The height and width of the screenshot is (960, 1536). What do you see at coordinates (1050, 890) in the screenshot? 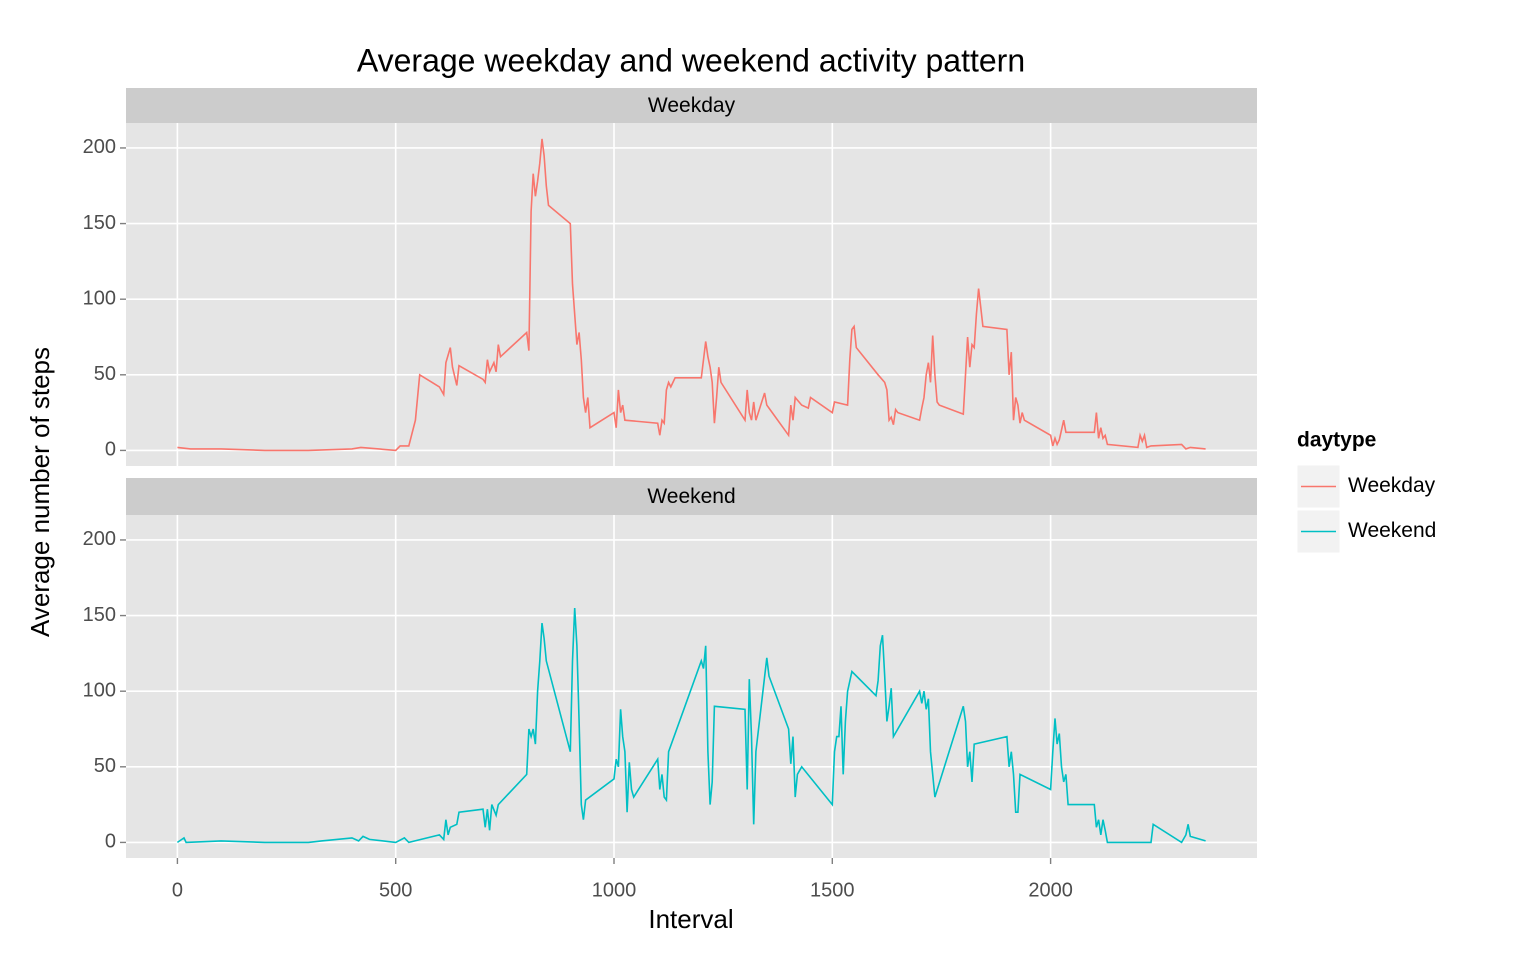
I see `x-tick-label: 2000` at bounding box center [1050, 890].